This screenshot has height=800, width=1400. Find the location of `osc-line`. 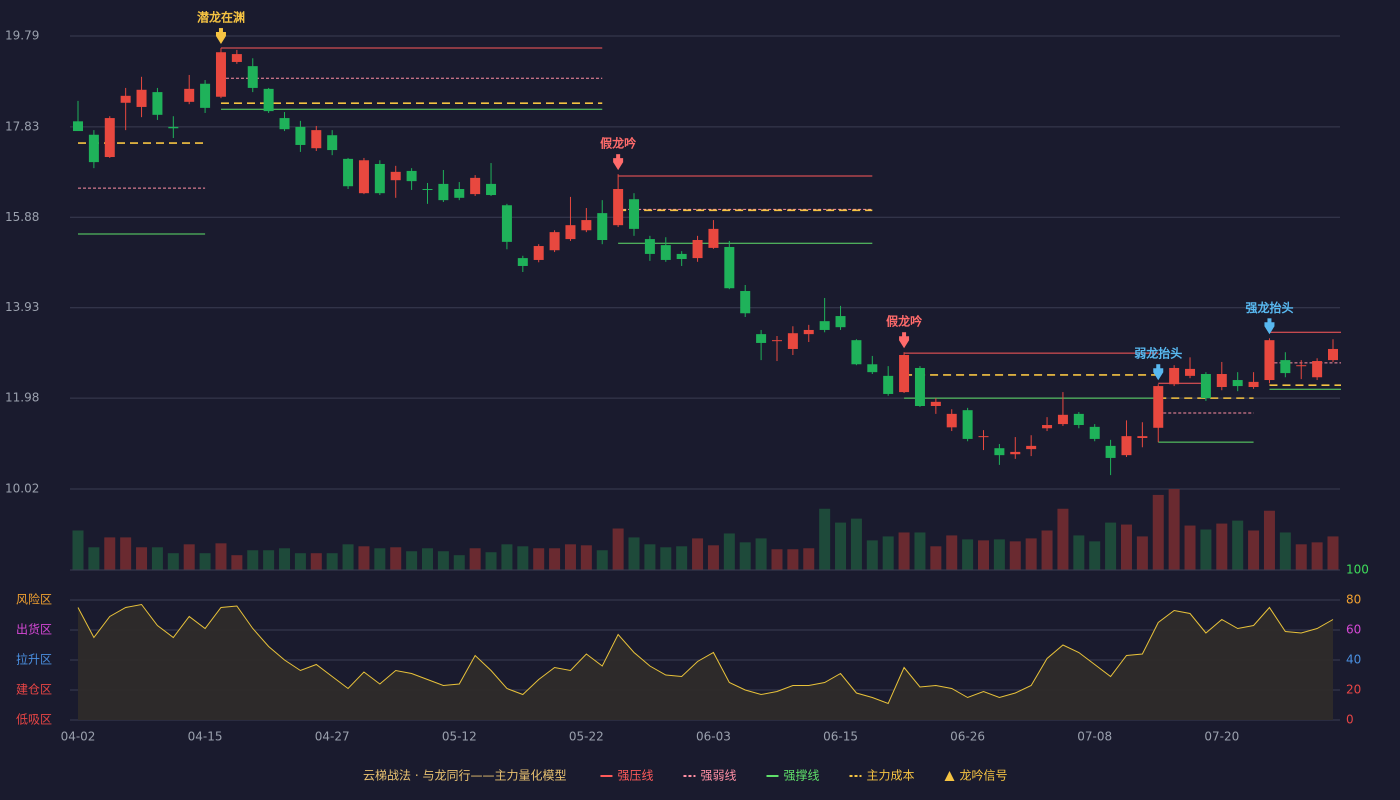

osc-line is located at coordinates (705, 654).